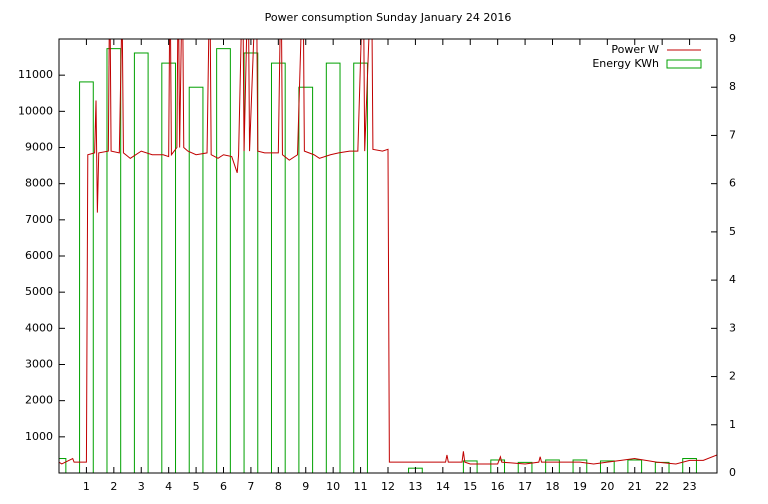 The width and height of the screenshot is (768, 504). Describe the element at coordinates (732, 376) in the screenshot. I see `y2-tick-label: 2` at that location.